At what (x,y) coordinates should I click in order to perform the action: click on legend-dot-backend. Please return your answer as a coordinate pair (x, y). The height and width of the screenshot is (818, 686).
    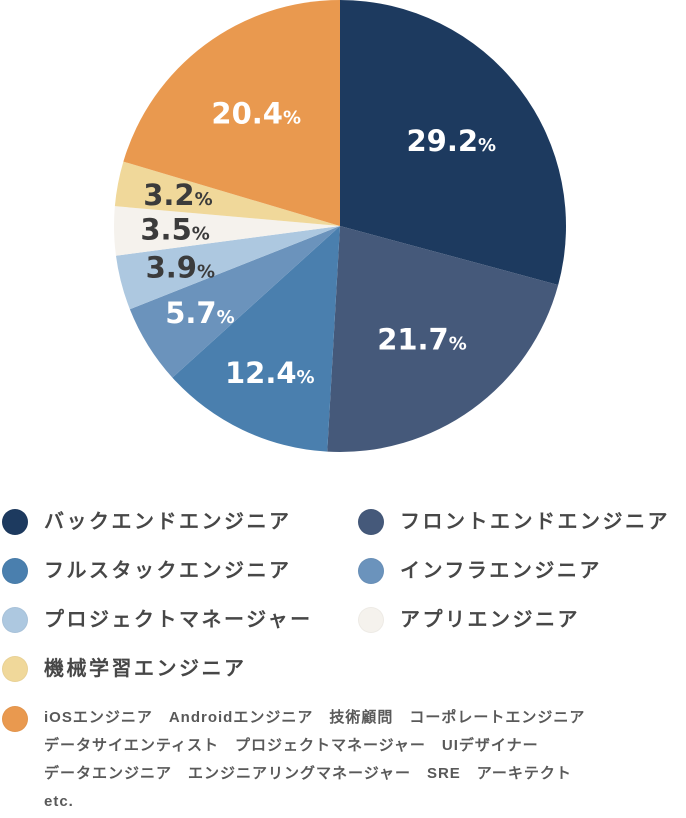
    Looking at the image, I should click on (15, 522).